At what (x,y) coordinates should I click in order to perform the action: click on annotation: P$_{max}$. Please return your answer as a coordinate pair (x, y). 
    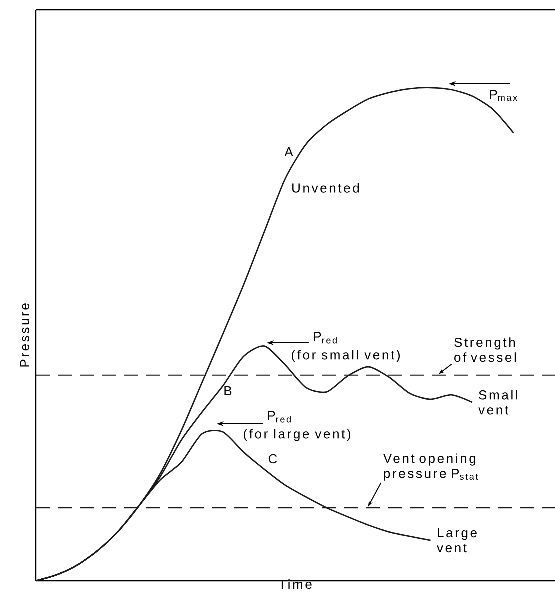
    Looking at the image, I should click on (504, 96).